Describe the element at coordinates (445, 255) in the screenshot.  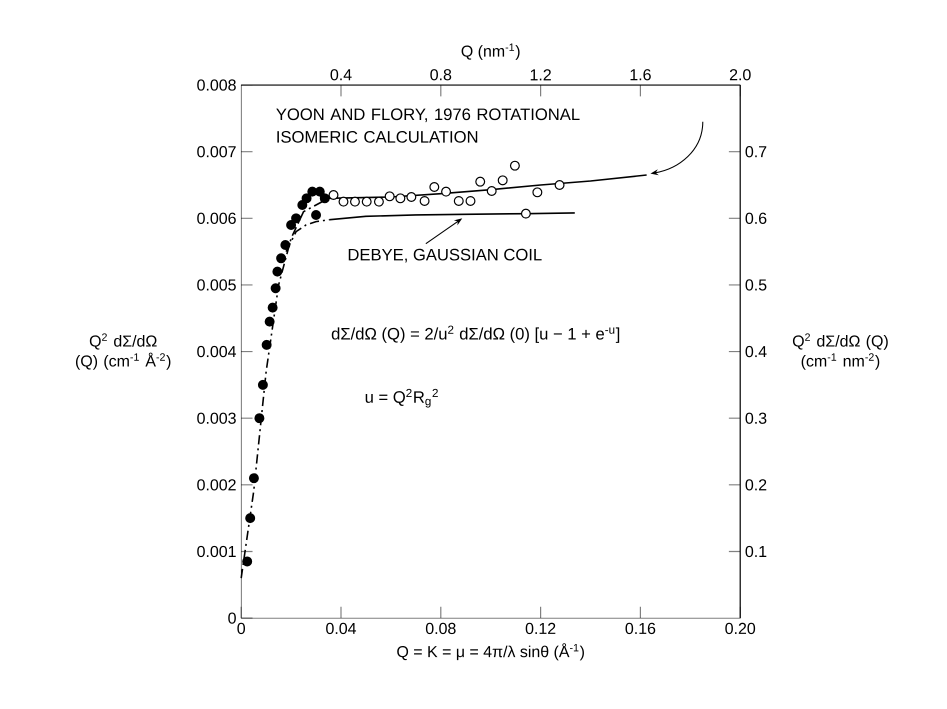
I see `annotation: DEBYE, GAUSSIAN COIL` at that location.